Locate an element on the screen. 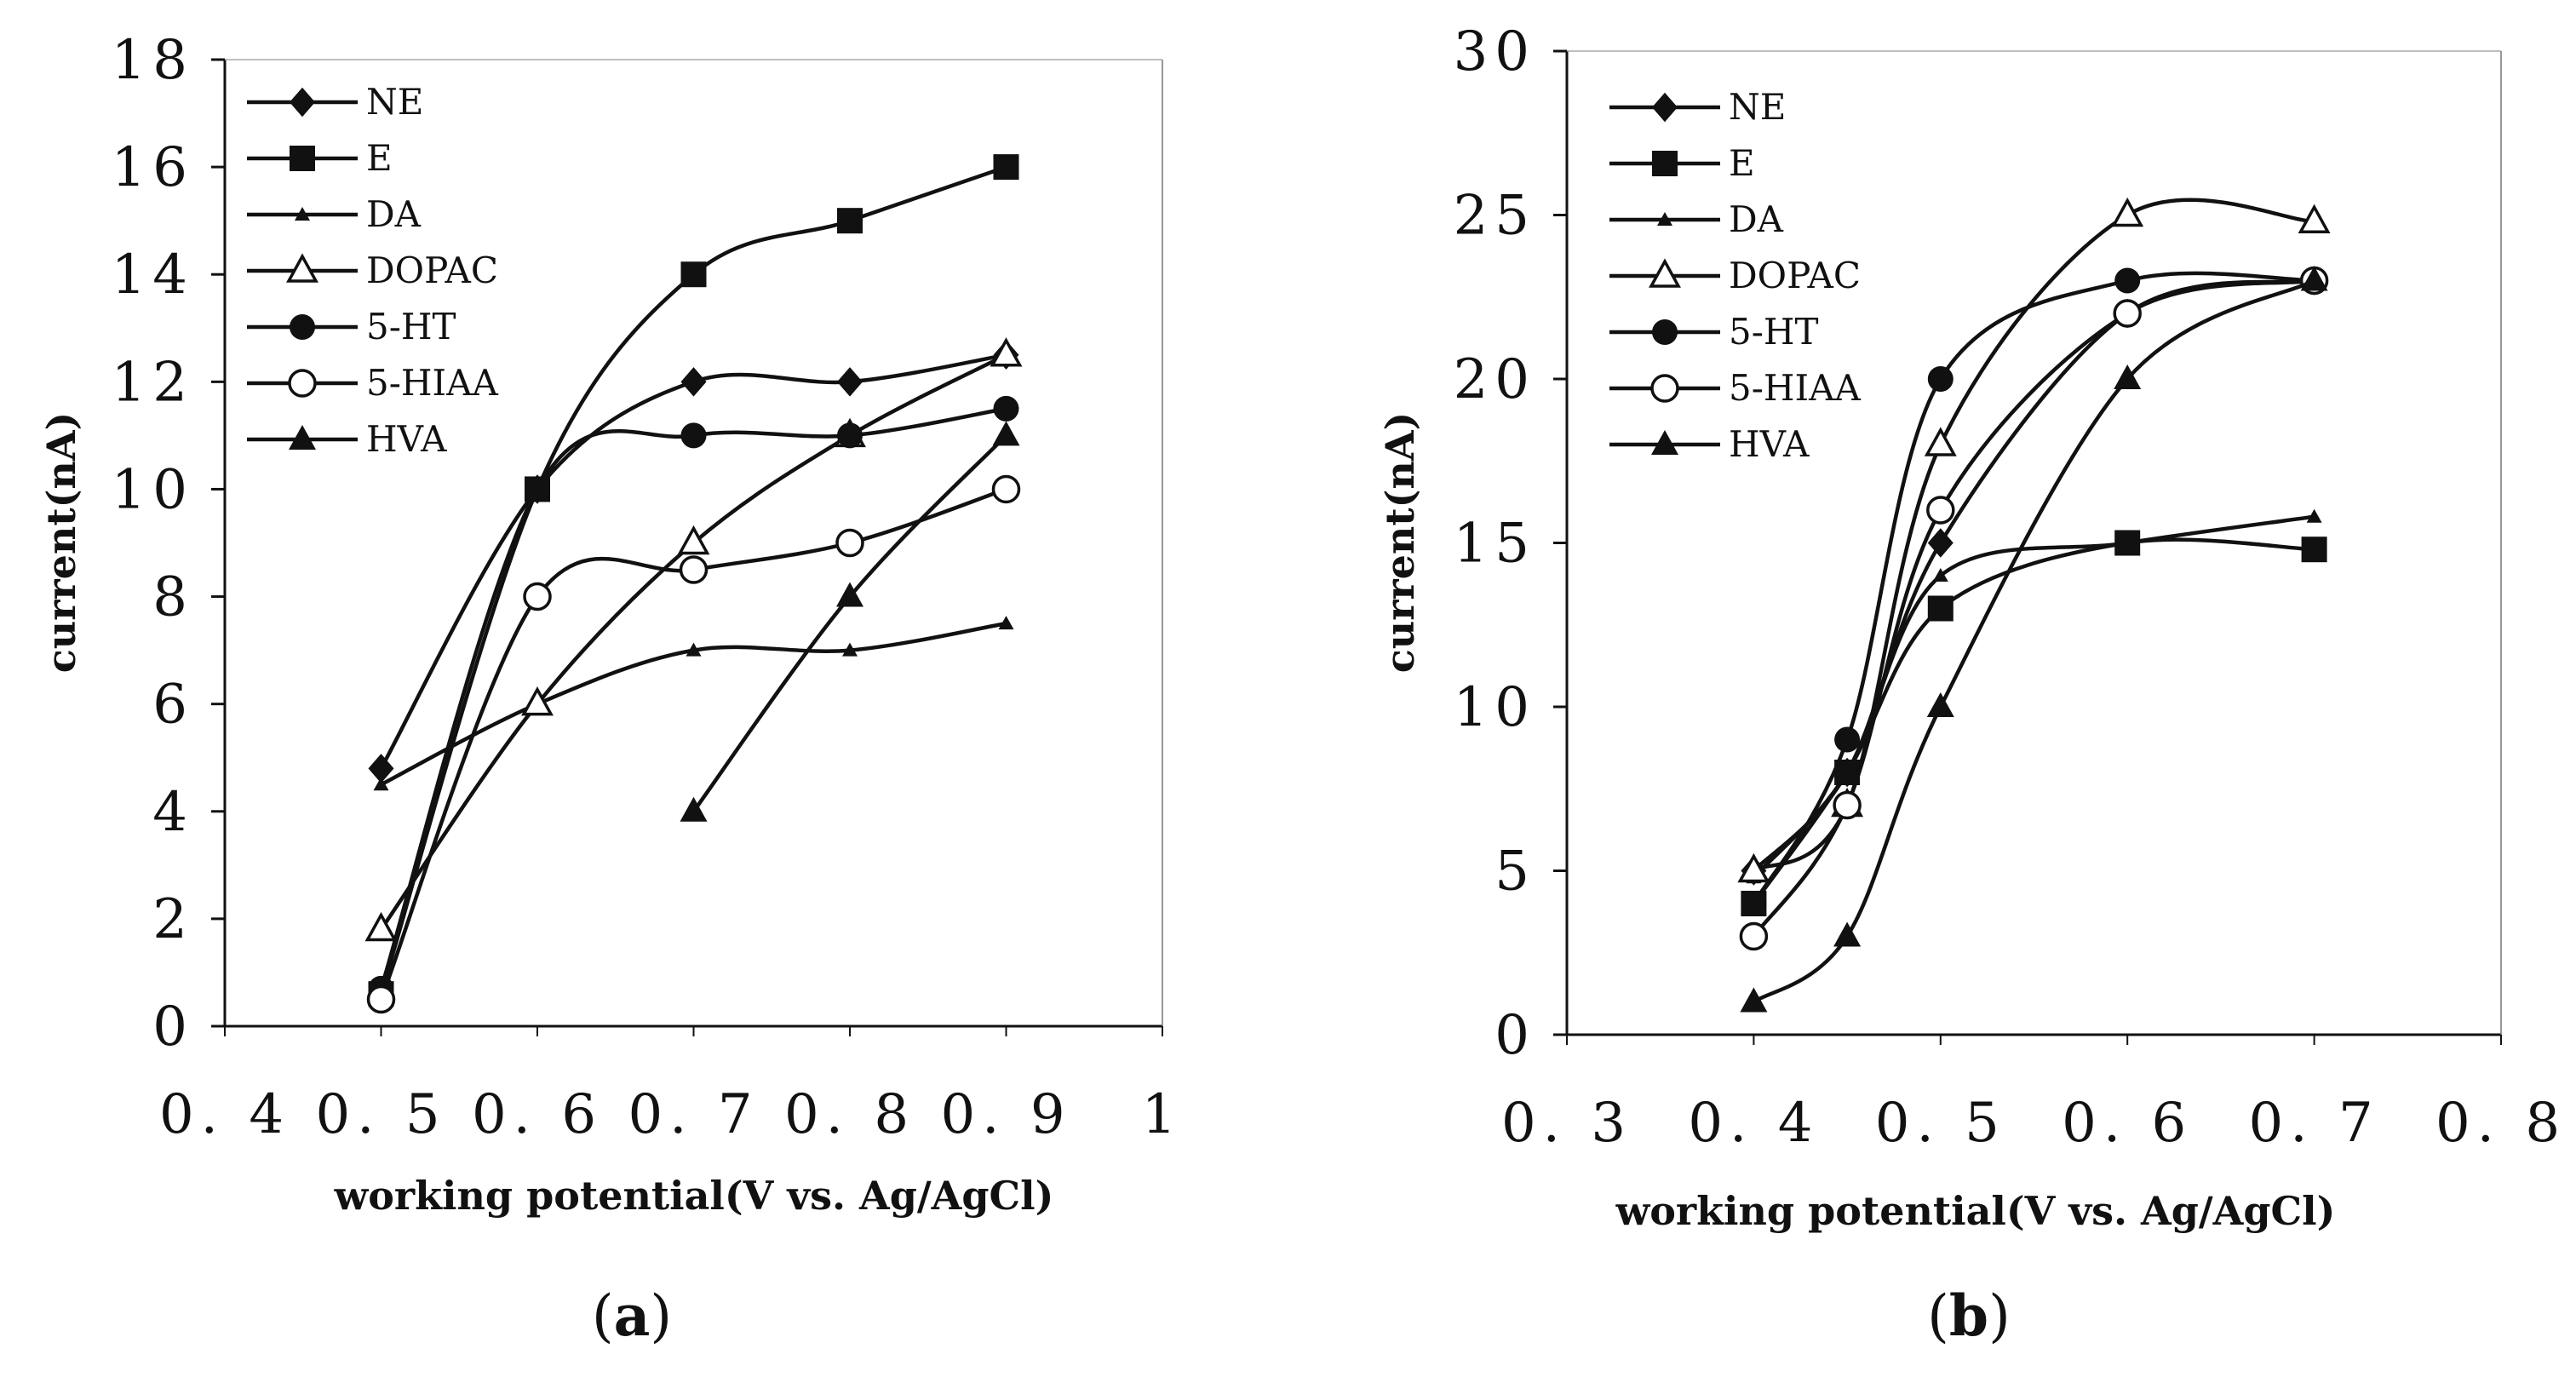 The image size is (2576, 1383). series-dopac is located at coordinates (2034, 540).